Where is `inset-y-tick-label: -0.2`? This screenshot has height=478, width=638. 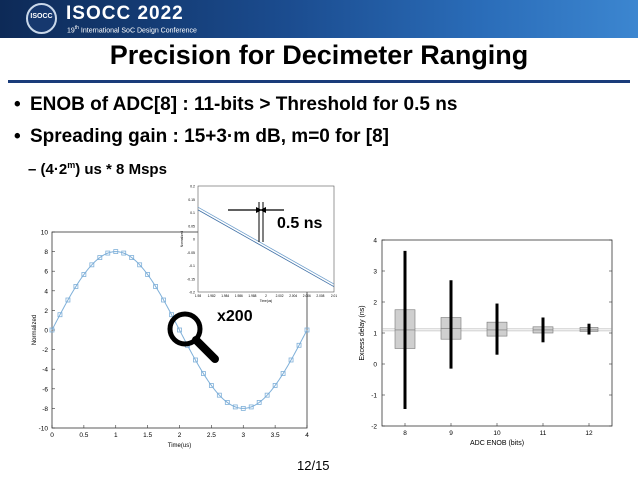 inset-y-tick-label: -0.2 is located at coordinates (192, 293).